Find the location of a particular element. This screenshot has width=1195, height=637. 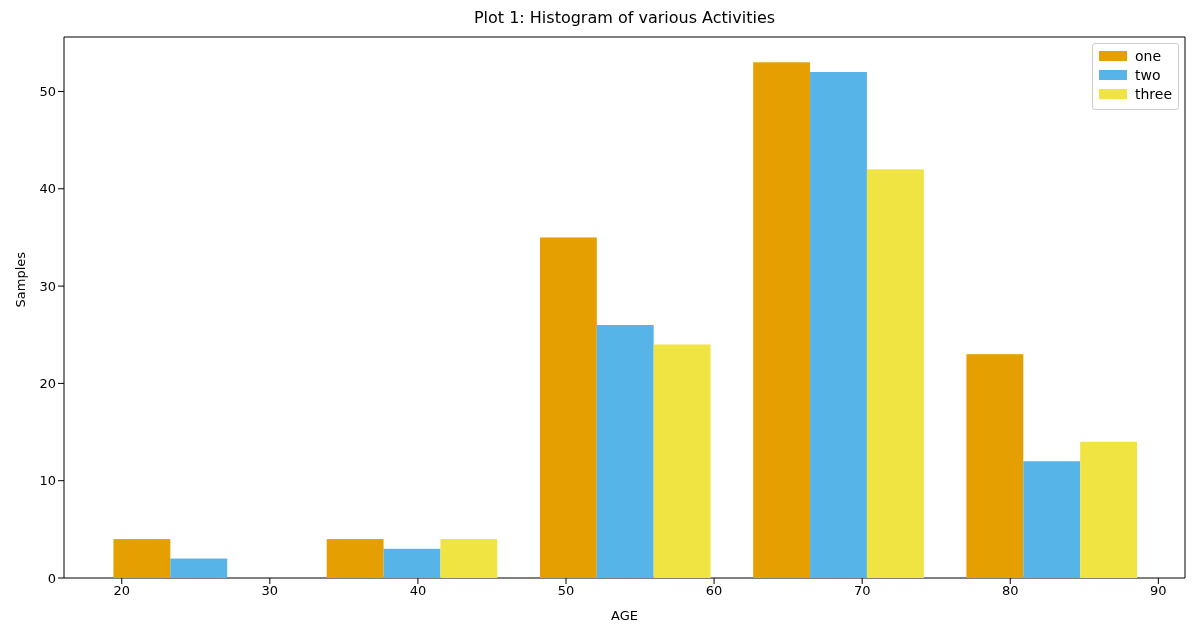

y-tick-label: 20 is located at coordinates (47, 384).